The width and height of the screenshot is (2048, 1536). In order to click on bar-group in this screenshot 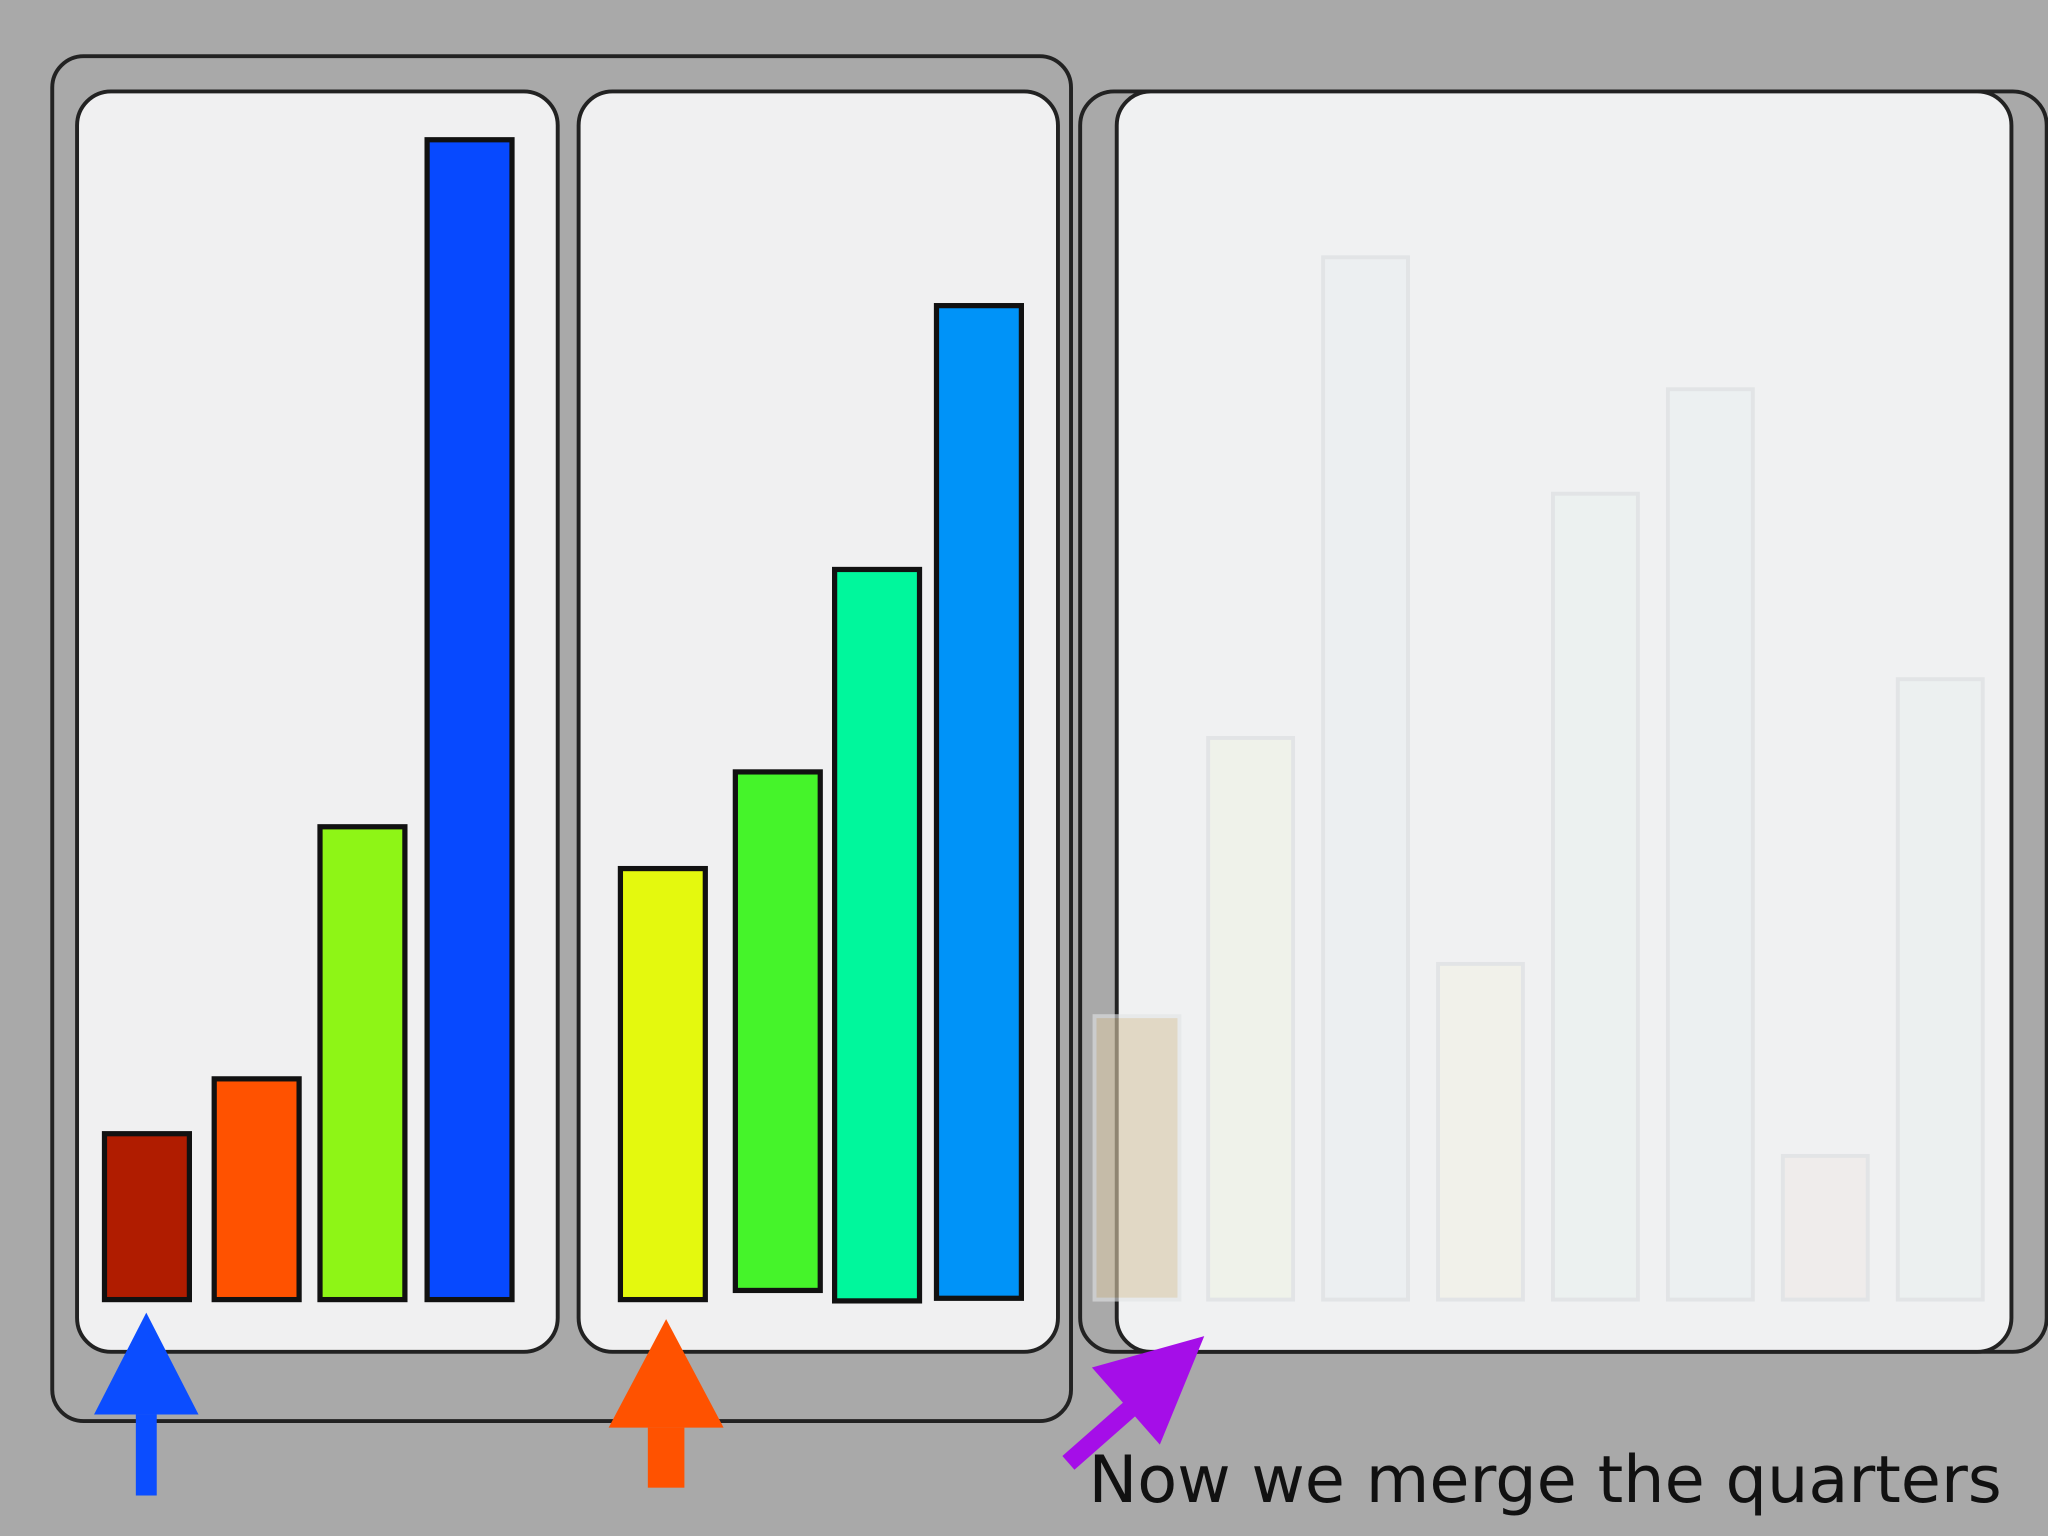, I will do `click(820, 803)`.